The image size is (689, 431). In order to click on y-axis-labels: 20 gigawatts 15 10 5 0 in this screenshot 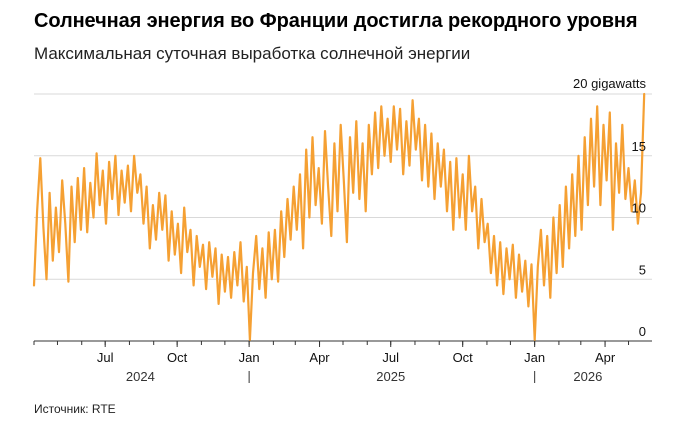, I will do `click(609, 207)`.